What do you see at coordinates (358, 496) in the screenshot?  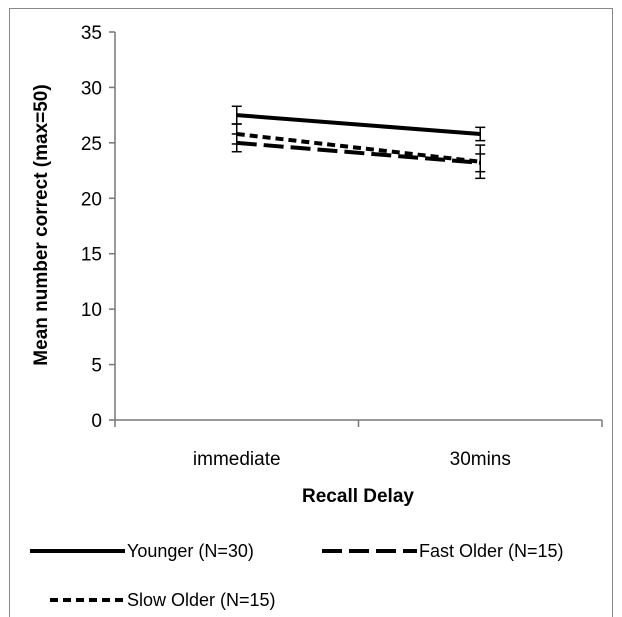 I see `x-axis-title: Recall Delay` at bounding box center [358, 496].